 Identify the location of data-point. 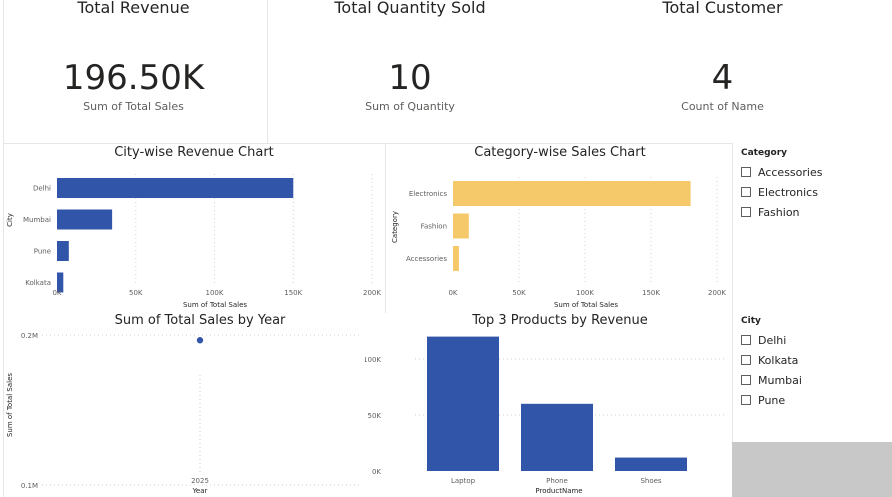
(200, 340).